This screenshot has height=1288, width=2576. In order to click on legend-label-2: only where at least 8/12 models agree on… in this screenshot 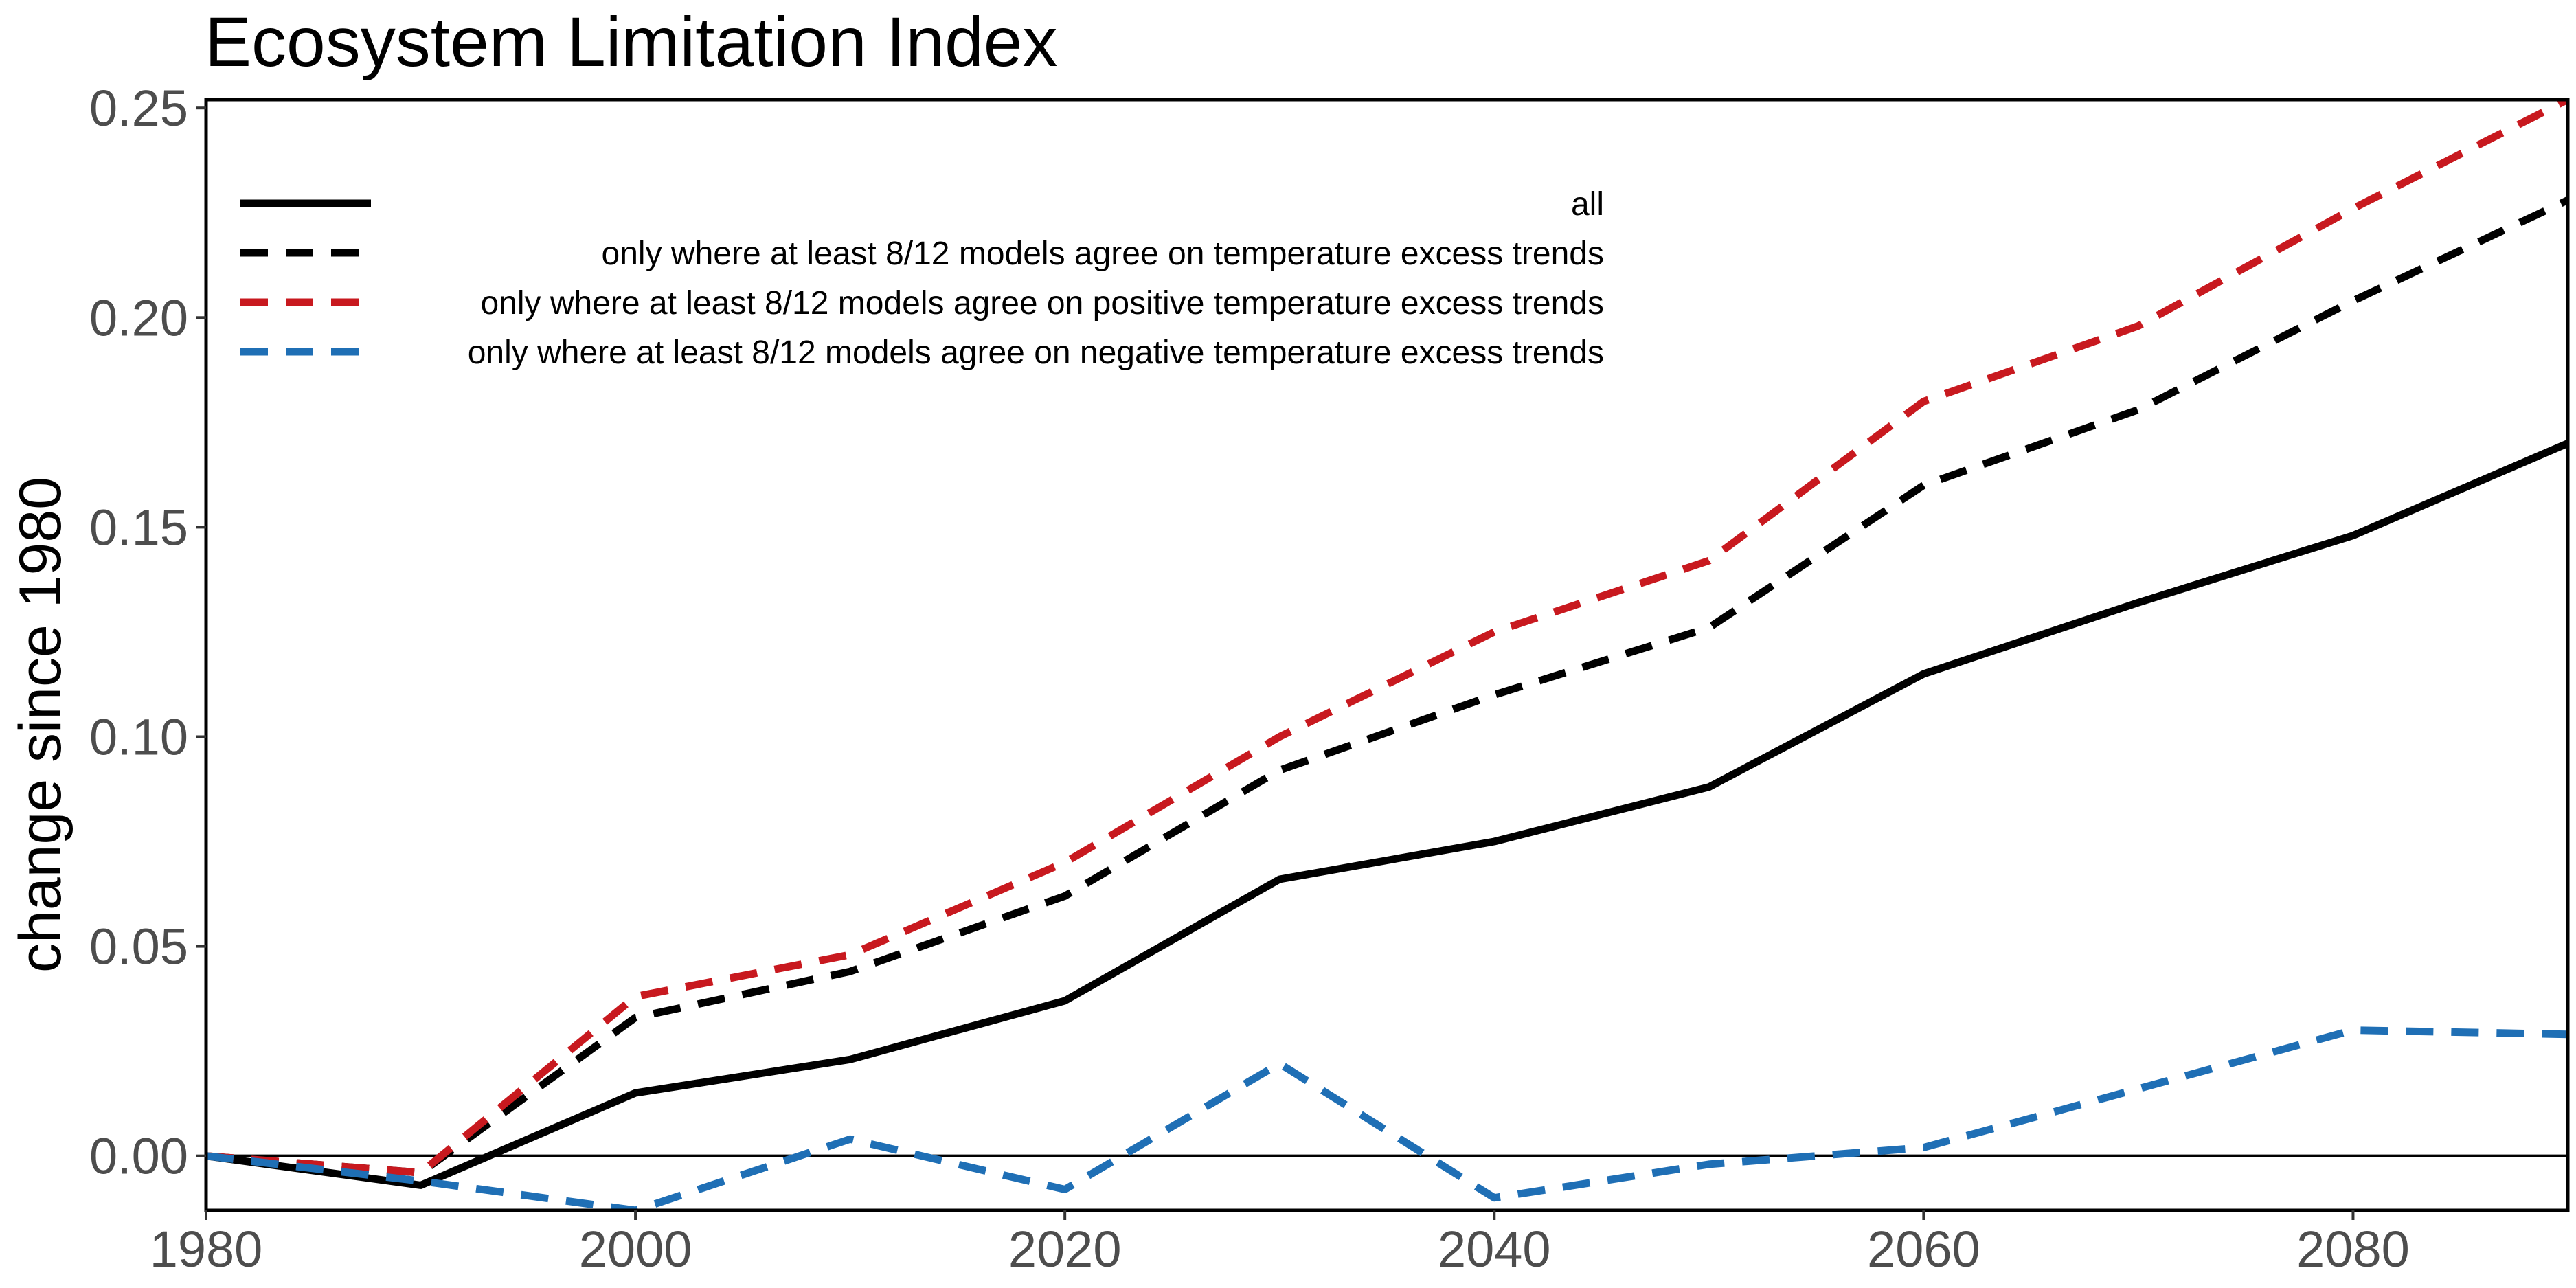, I will do `click(1103, 254)`.